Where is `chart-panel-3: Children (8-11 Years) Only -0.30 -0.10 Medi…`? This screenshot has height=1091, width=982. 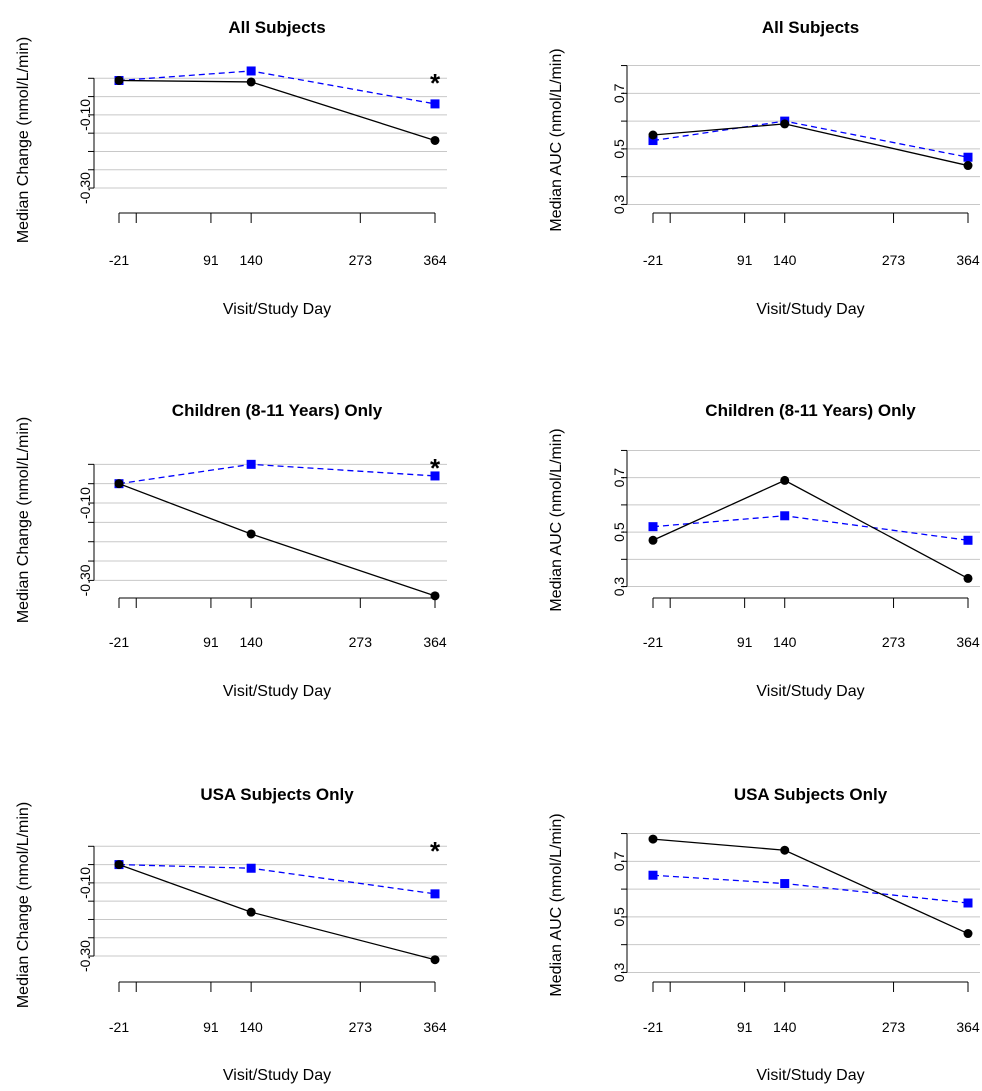 chart-panel-3: Children (8-11 Years) Only -0.30 -0.10 Medi… is located at coordinates (231, 550).